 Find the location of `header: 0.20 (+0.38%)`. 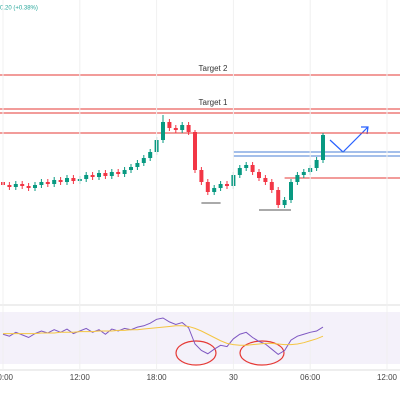

header: 0.20 (+0.38%) is located at coordinates (19, 9).